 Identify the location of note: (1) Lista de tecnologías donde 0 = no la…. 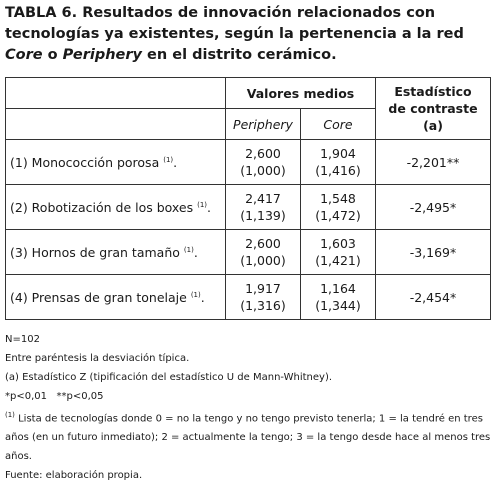
(248, 436).